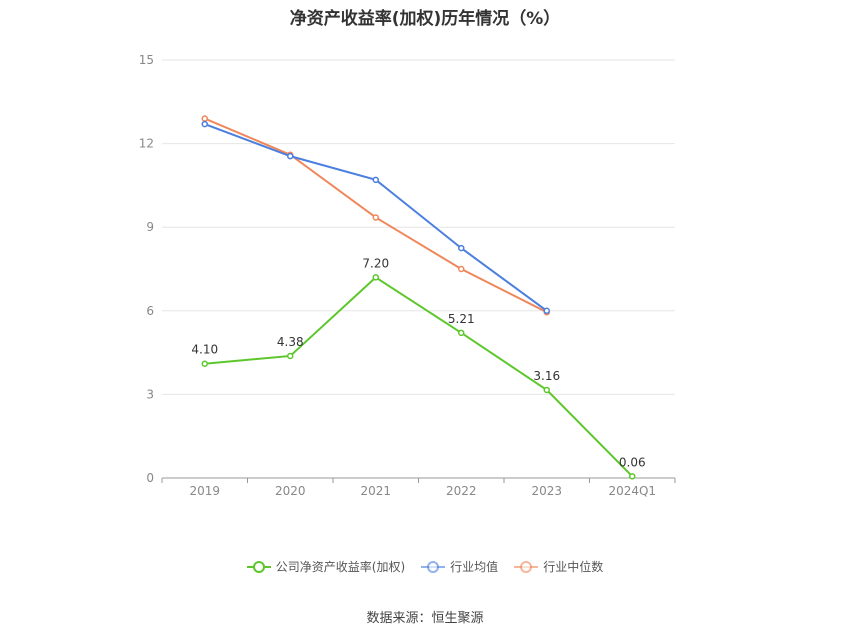  I want to click on x-tick-label: 2024Q1, so click(632, 491).